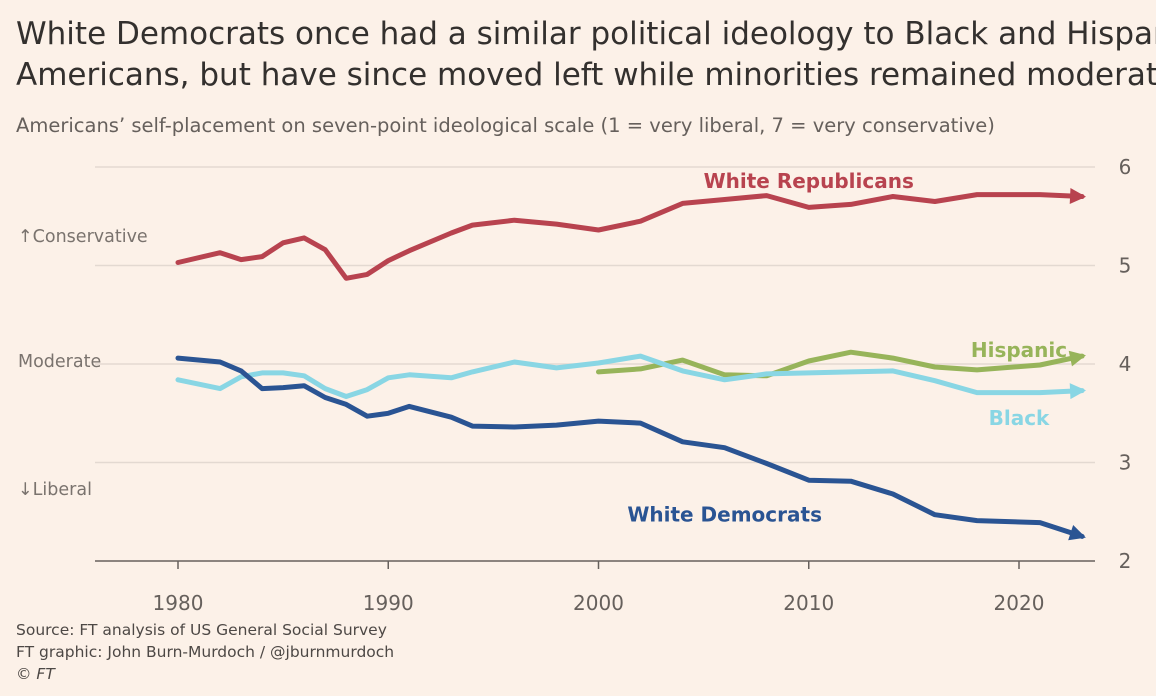 Image resolution: width=1156 pixels, height=696 pixels. I want to click on series-label-white-republicans: White Republicans, so click(809, 181).